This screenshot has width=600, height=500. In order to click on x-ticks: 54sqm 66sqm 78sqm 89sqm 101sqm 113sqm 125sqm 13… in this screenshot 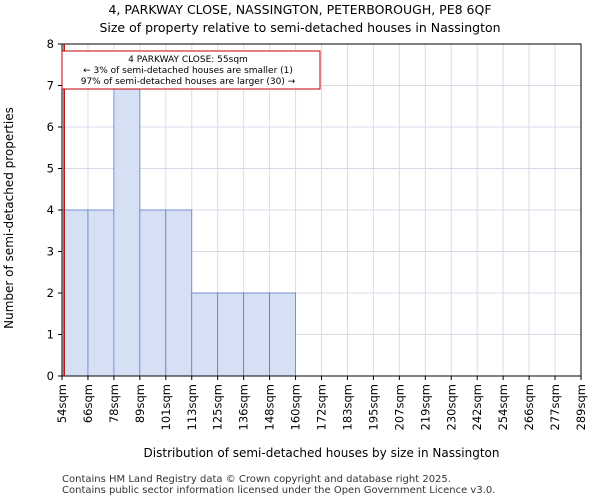, I will do `click(321, 403)`.